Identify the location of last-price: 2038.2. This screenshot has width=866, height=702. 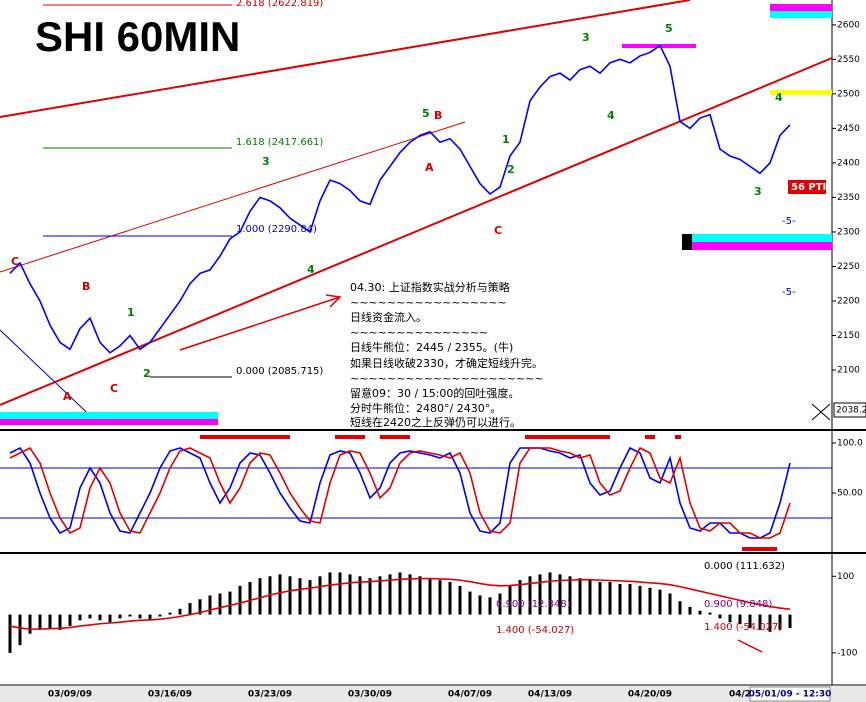
(851, 411).